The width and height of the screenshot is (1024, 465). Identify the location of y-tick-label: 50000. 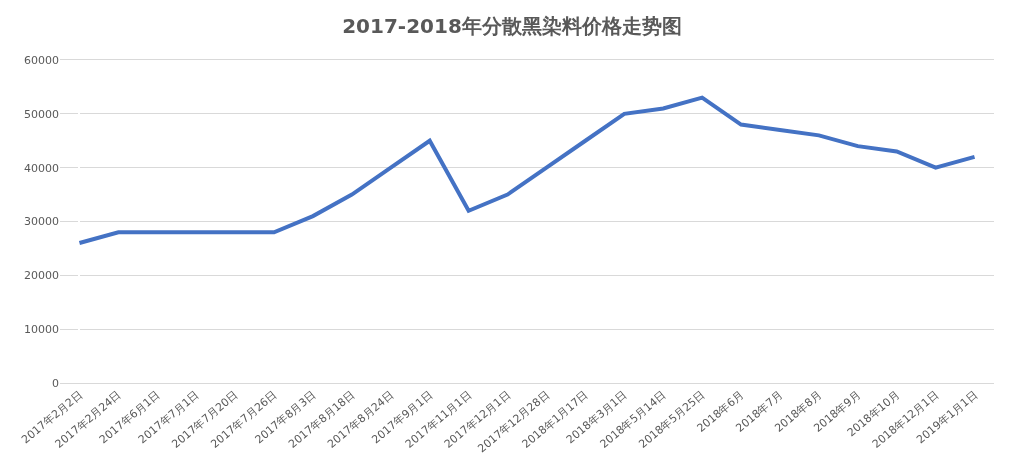
(41, 114).